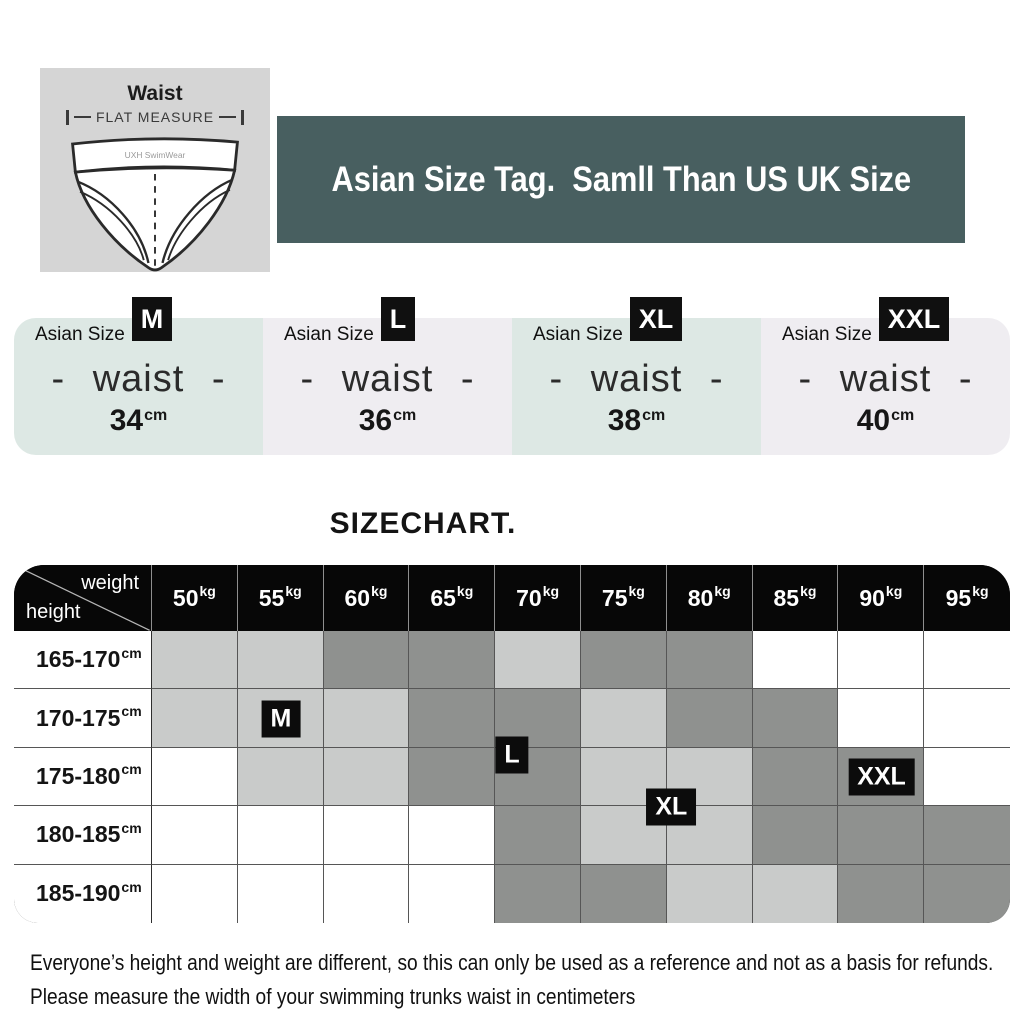 The width and height of the screenshot is (1024, 1024). I want to click on waist-value: 36cm, so click(387, 420).